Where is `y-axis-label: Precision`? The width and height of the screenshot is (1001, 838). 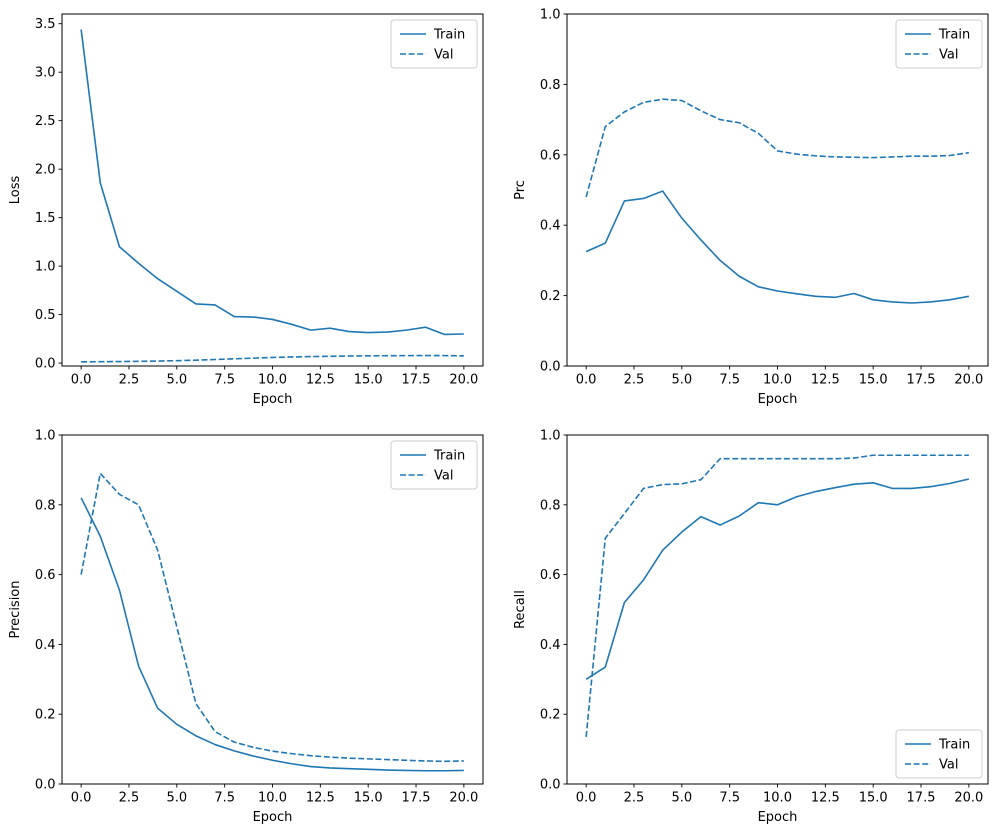 y-axis-label: Precision is located at coordinates (15, 609).